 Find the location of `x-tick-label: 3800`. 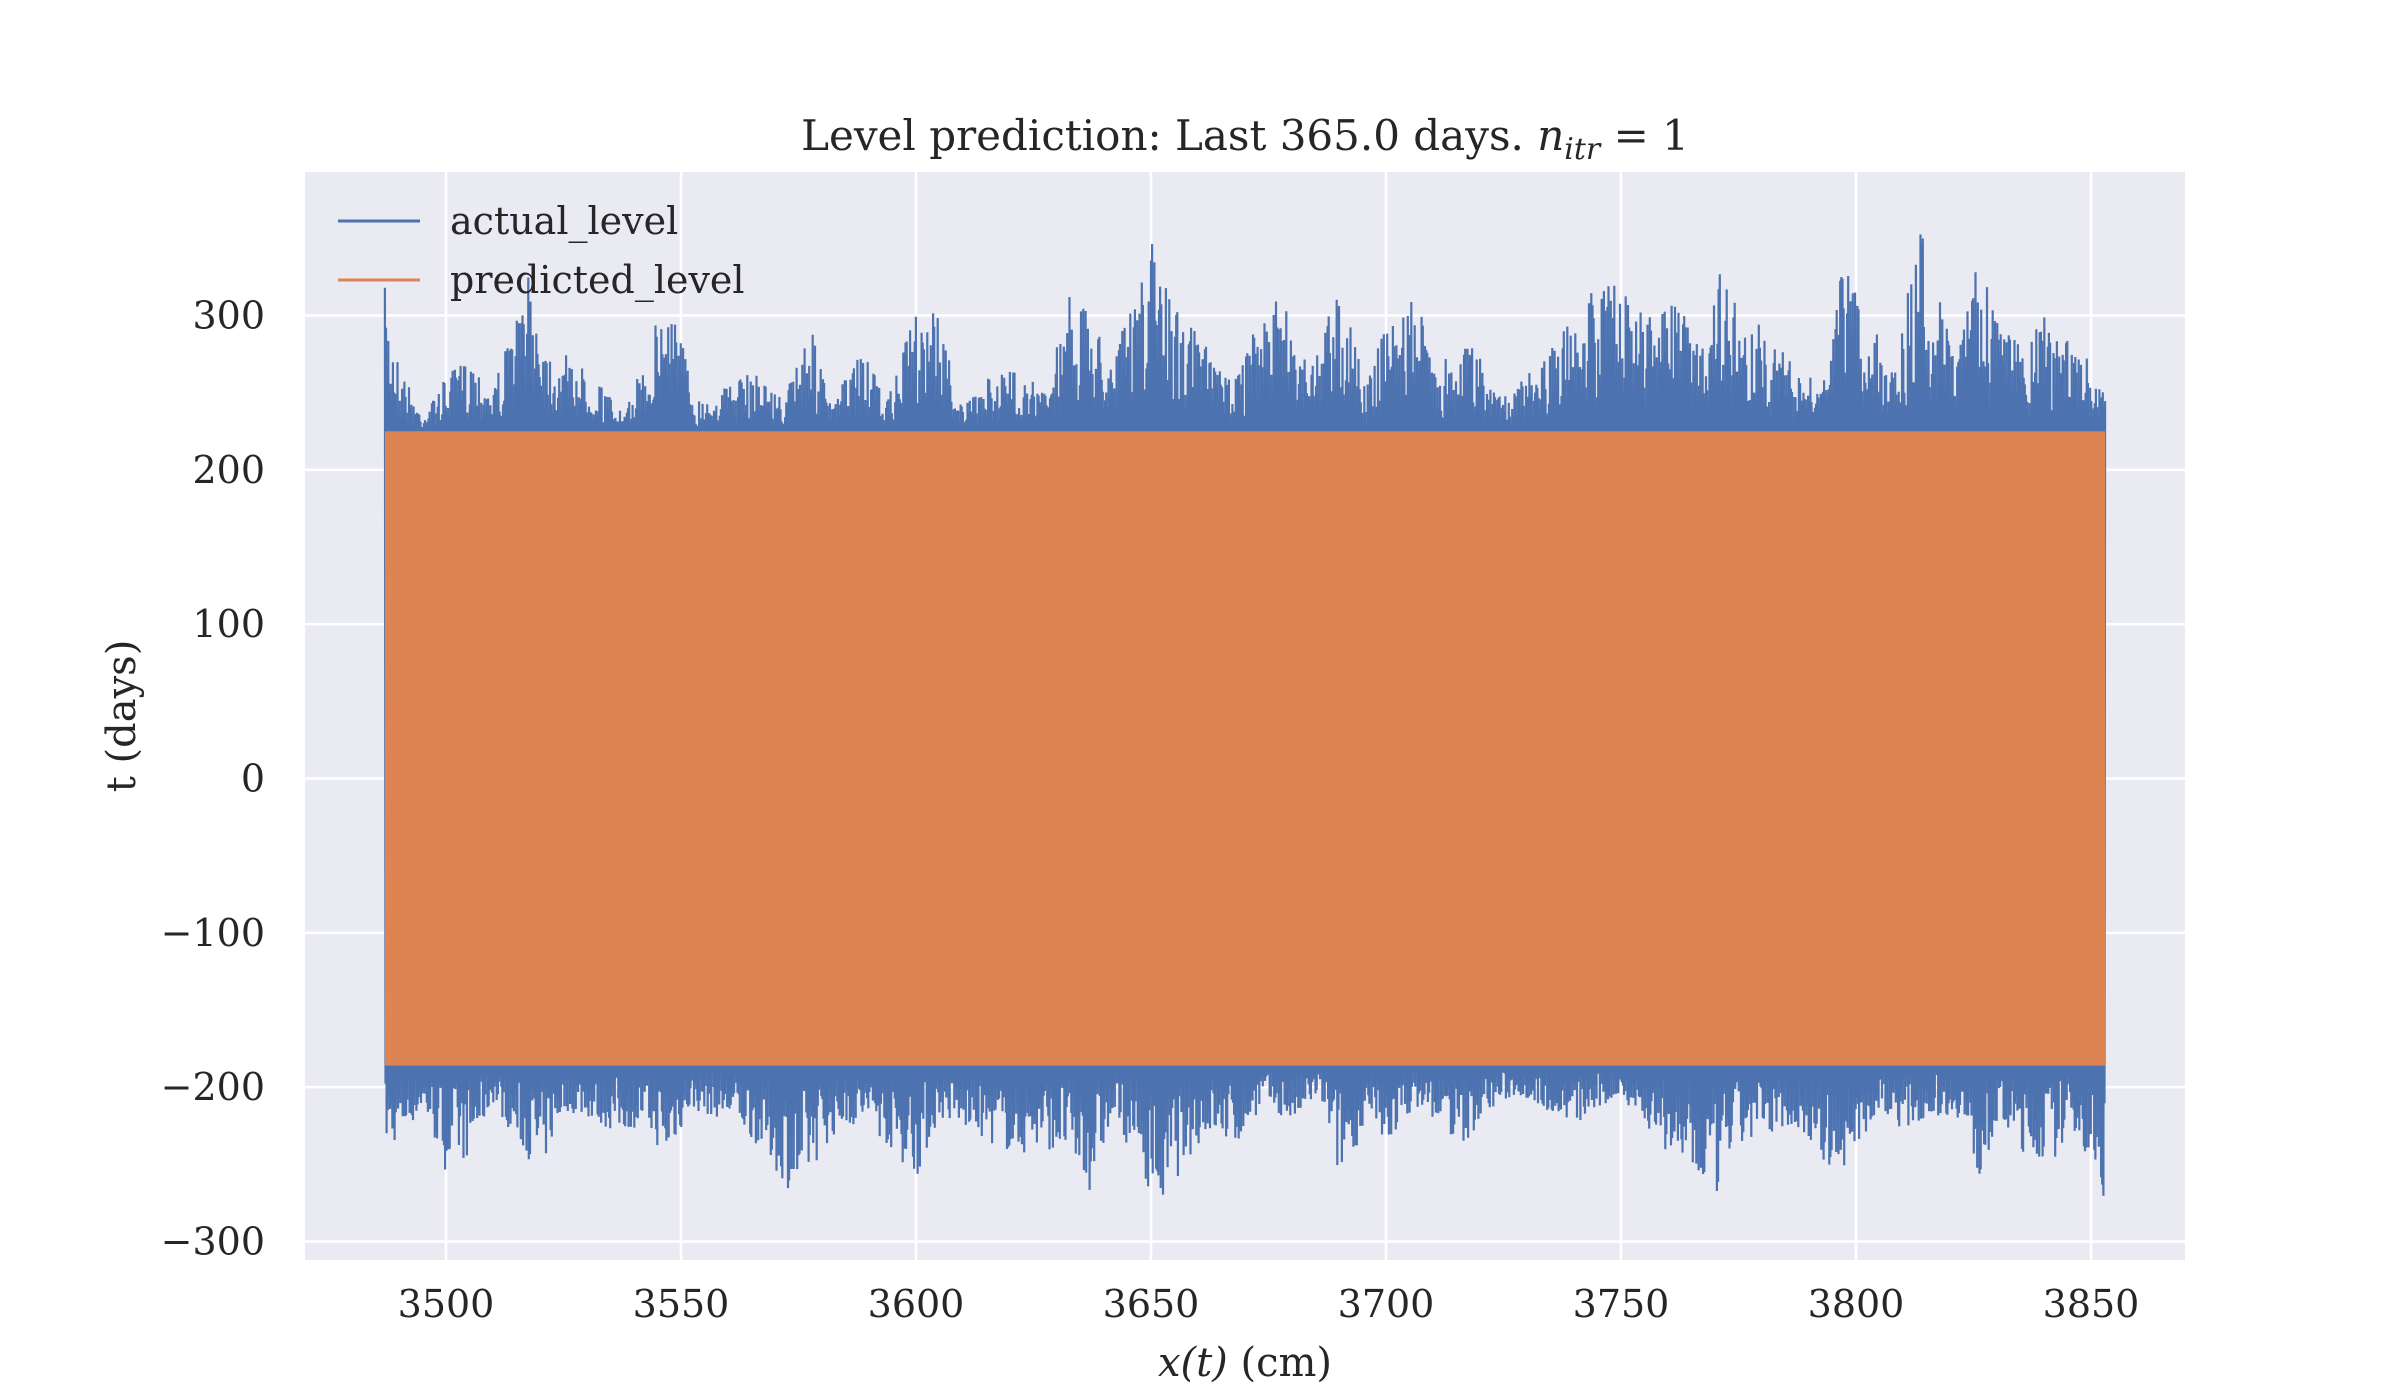

x-tick-label: 3800 is located at coordinates (1856, 1304).